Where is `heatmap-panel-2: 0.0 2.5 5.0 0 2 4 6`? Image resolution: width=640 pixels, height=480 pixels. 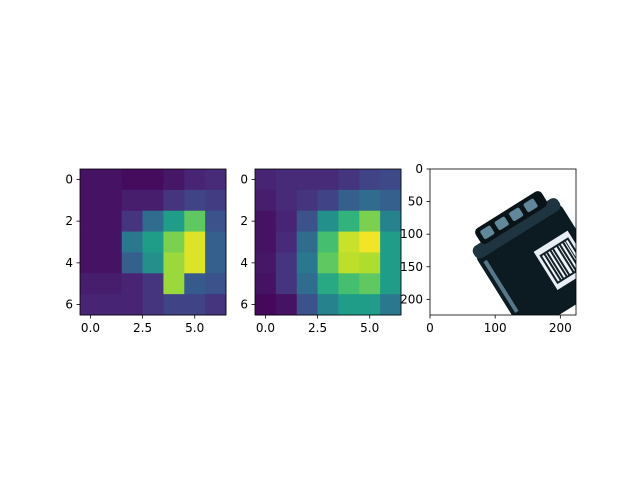 heatmap-panel-2: 0.0 2.5 5.0 0 2 4 6 is located at coordinates (321, 251).